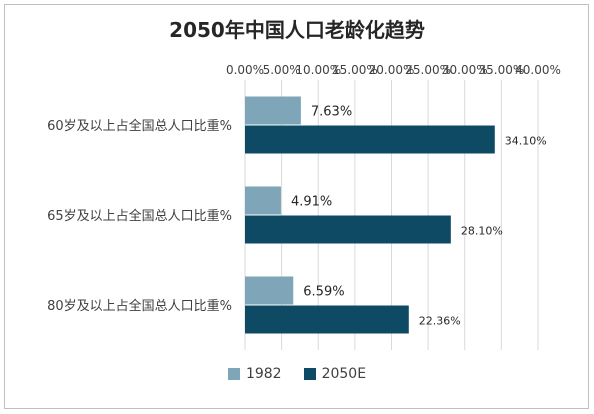  I want to click on category-label: 60岁及以上占全国总人口比重%, so click(139, 126).